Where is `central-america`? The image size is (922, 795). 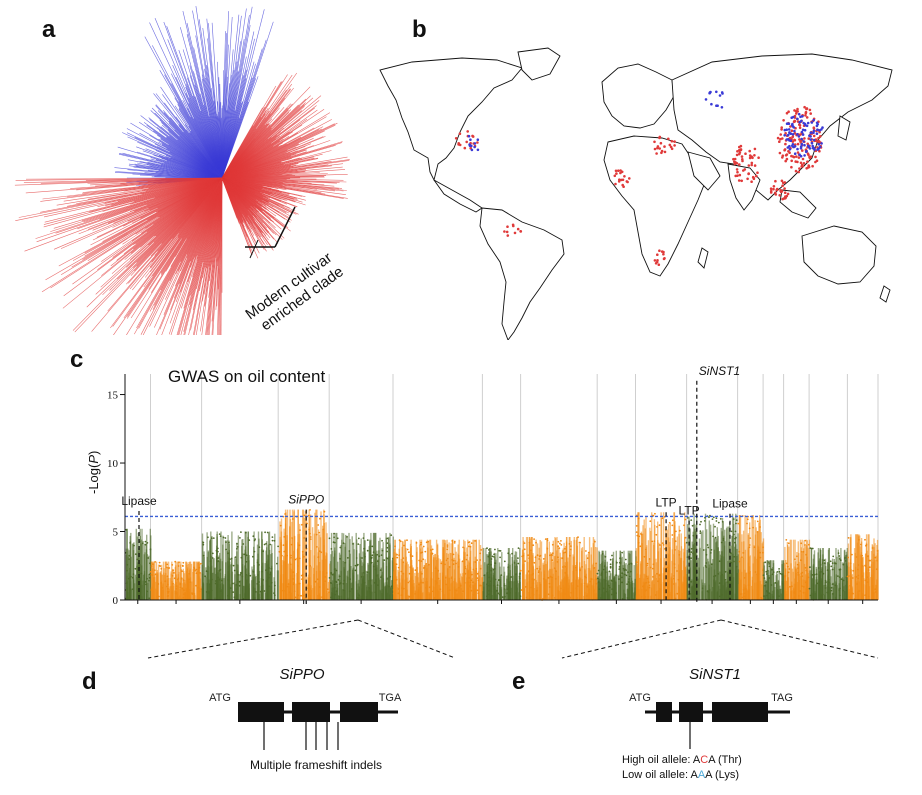
central-america is located at coordinates (458, 196).